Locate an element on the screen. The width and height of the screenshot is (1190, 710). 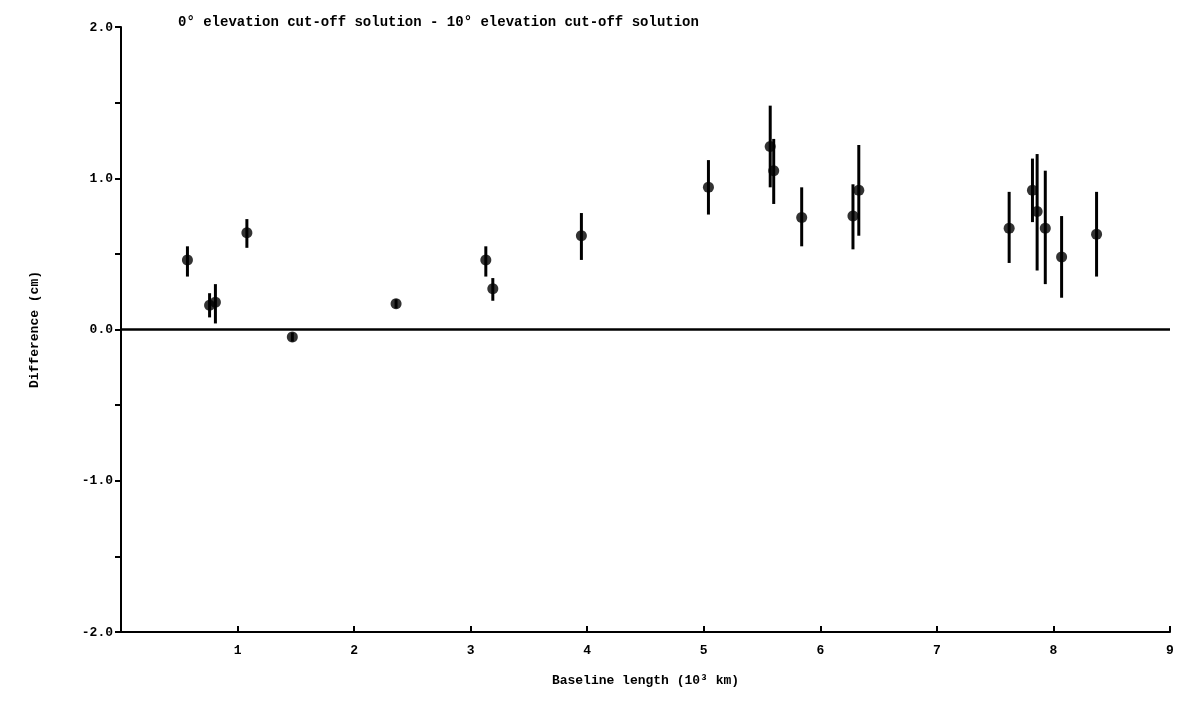
x-axis-title: Baseline length (10³ km) is located at coordinates (645, 680).